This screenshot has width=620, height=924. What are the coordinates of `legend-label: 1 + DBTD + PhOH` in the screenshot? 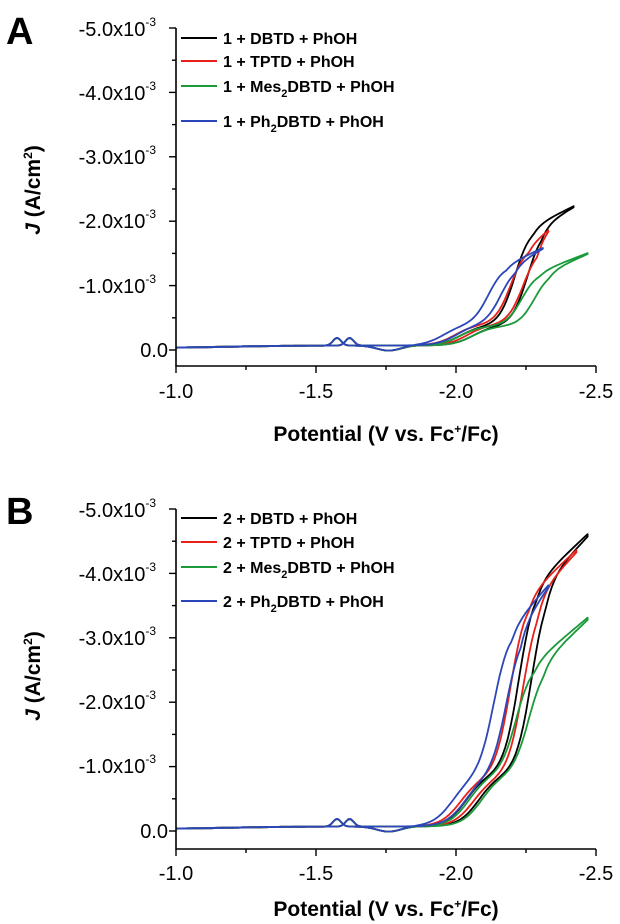 It's located at (290, 39).